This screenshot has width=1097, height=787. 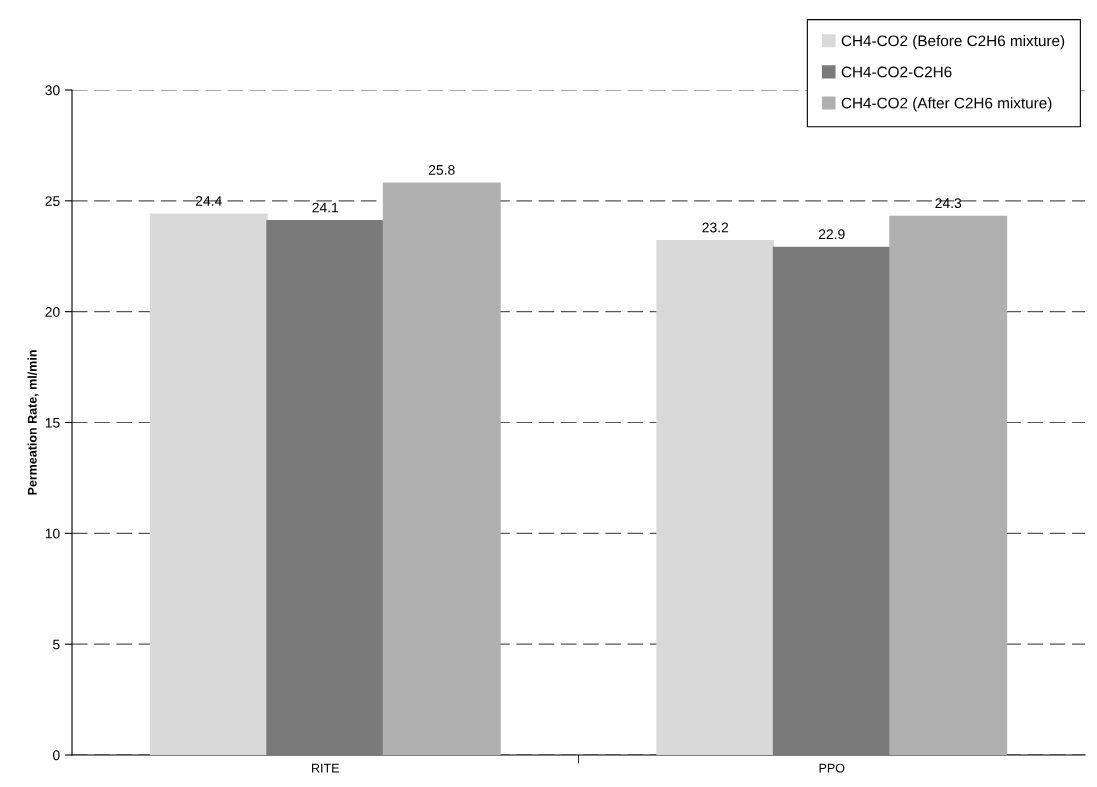 What do you see at coordinates (52, 312) in the screenshot?
I see `y-tick-label: 20` at bounding box center [52, 312].